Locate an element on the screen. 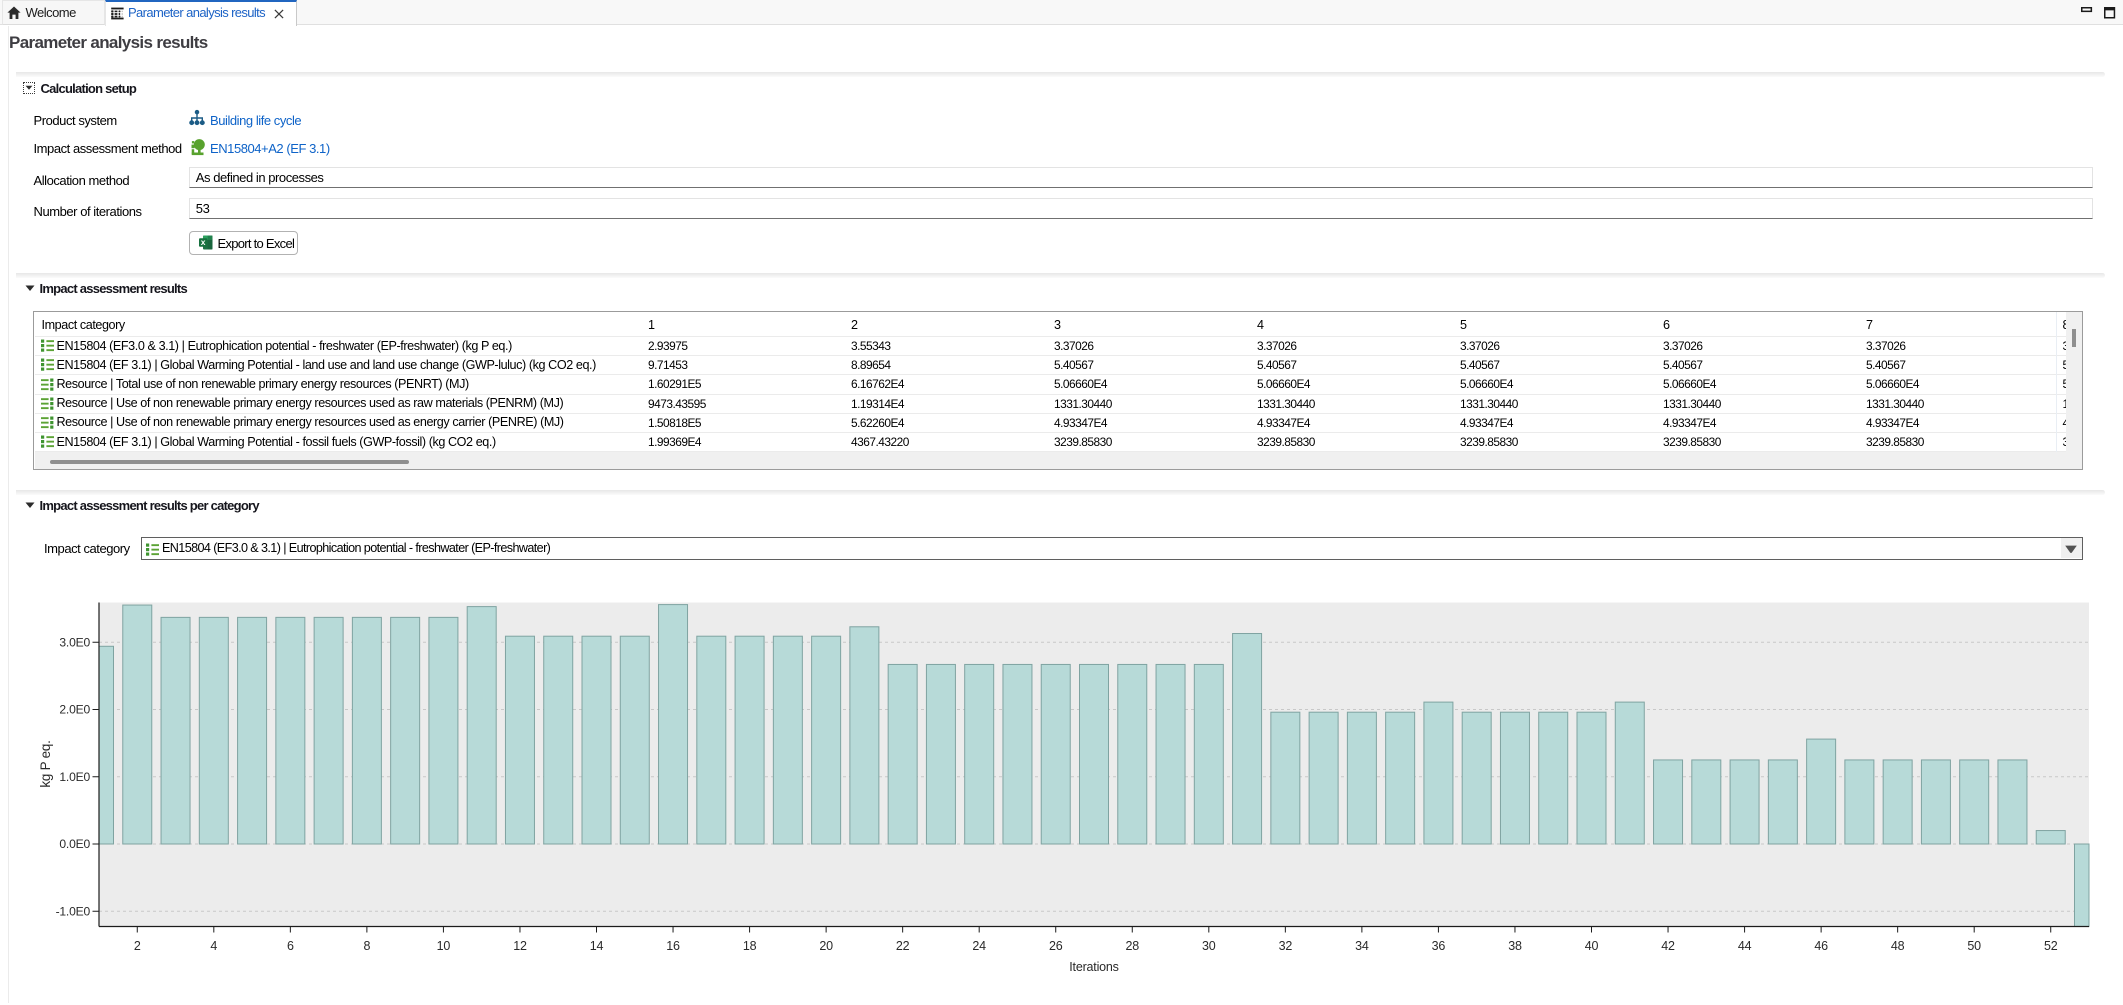  svg-text: 42 is located at coordinates (1668, 946).